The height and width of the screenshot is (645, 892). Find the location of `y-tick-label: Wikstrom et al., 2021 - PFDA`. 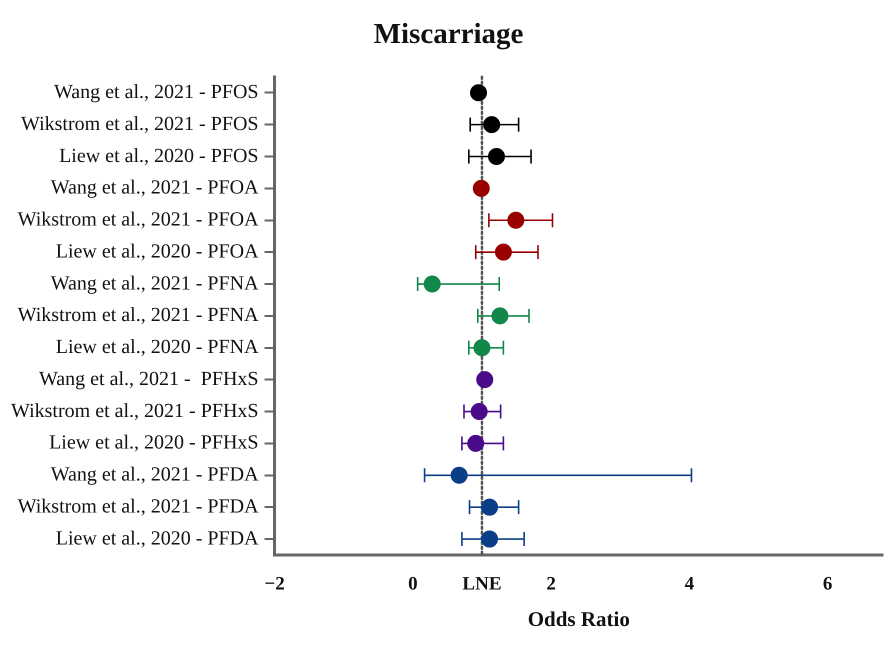

y-tick-label: Wikstrom et al., 2021 - PFDA is located at coordinates (139, 506).